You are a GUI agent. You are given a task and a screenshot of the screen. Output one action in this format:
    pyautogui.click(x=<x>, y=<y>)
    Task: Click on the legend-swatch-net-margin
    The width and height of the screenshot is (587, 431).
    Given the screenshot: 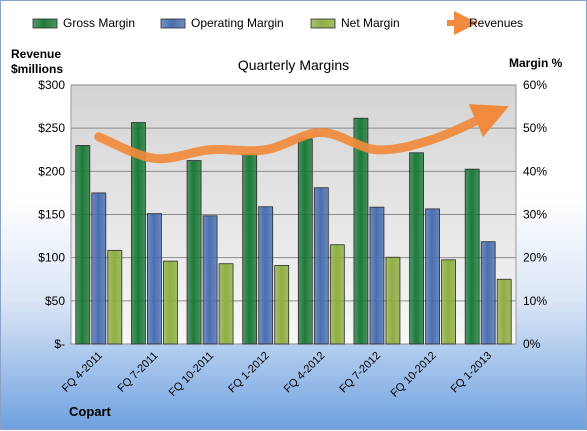 What is the action you would take?
    pyautogui.click(x=323, y=23)
    